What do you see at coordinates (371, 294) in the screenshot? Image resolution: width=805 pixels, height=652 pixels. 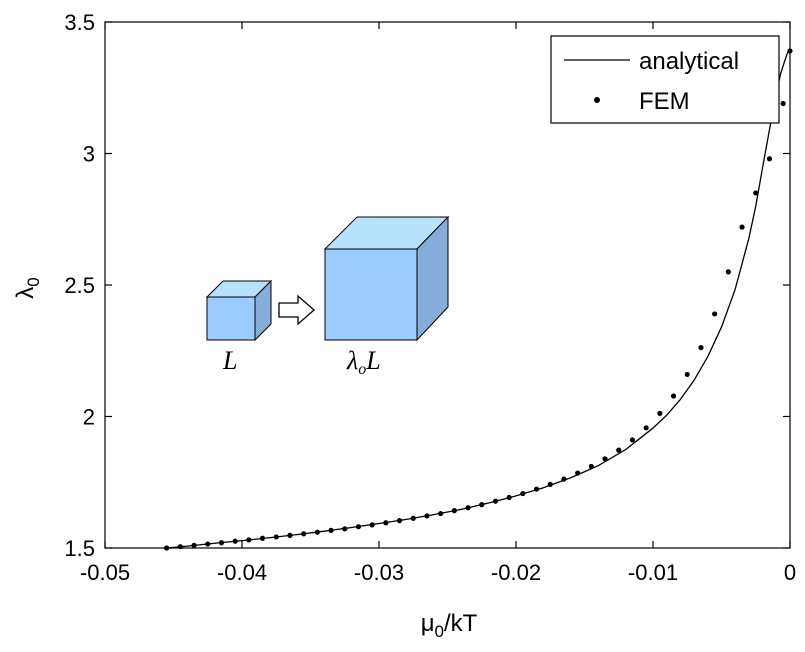 I see `large-cube-front` at bounding box center [371, 294].